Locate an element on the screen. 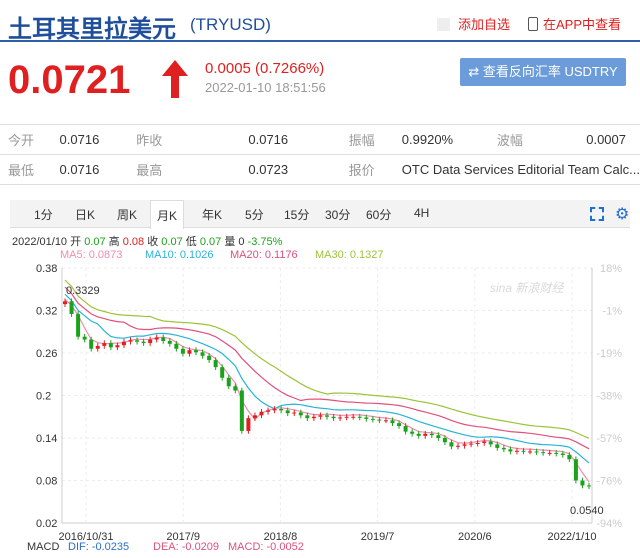  open-in-app-label: 在APP中查看 is located at coordinates (582, 24).